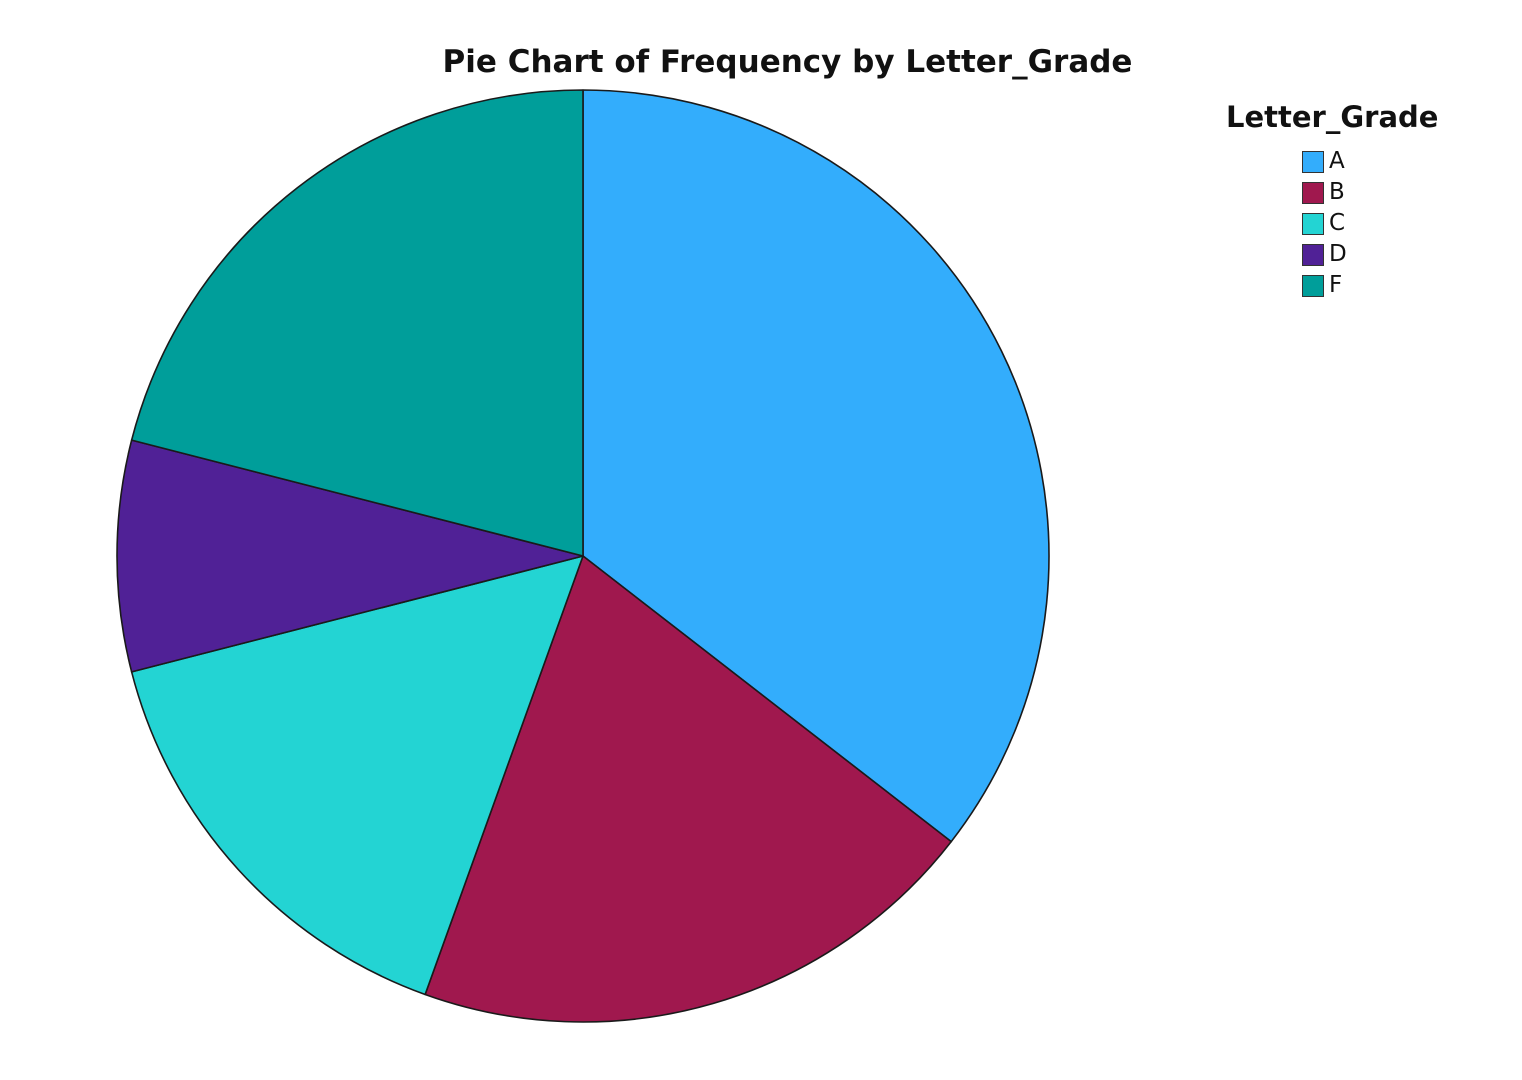 The width and height of the screenshot is (1522, 1080). Describe the element at coordinates (1337, 192) in the screenshot. I see `legend-label: B` at that location.